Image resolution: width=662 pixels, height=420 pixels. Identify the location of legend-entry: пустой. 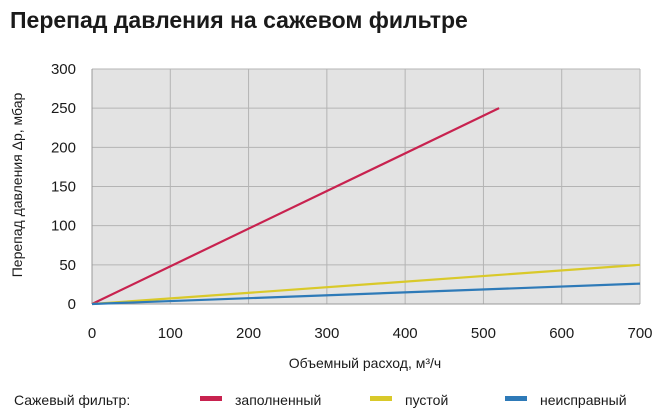
(426, 400).